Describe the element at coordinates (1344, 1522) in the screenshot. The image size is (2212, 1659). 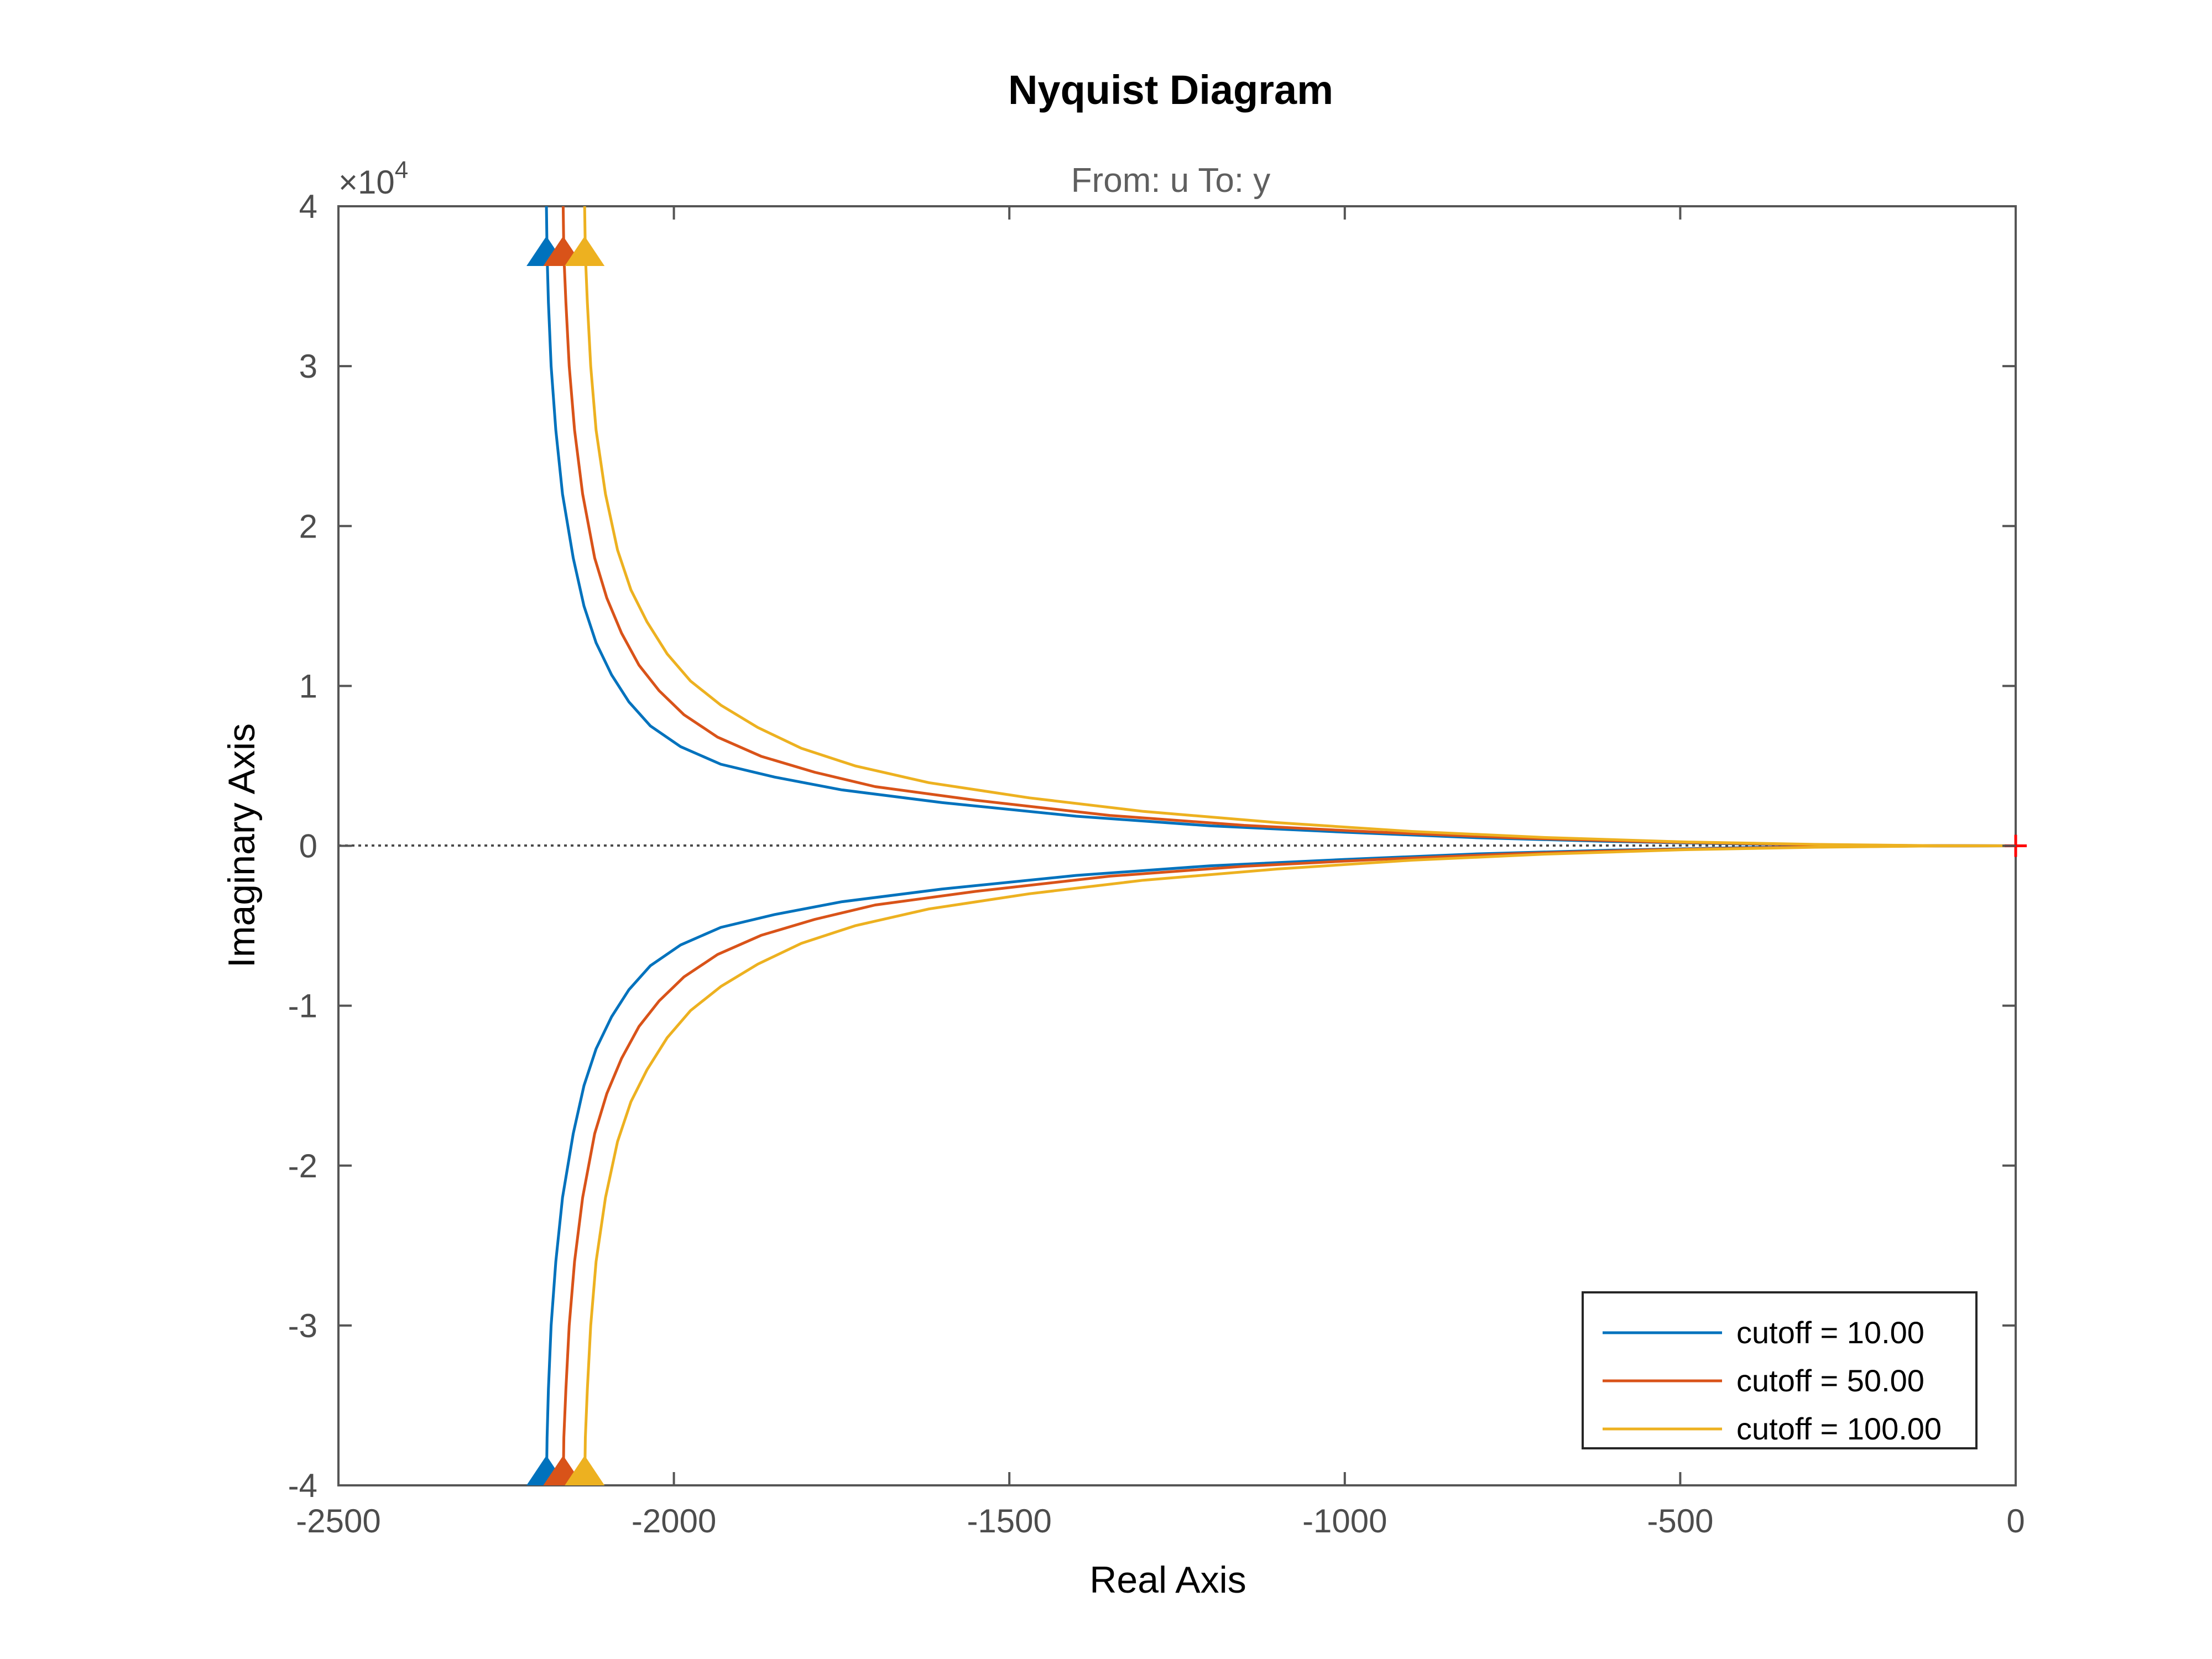
I see `x-tick-label: -1000` at that location.